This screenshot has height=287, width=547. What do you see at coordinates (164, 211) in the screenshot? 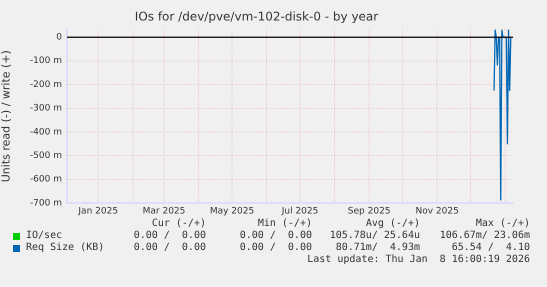
I see `x-tick-label: Mar 2025` at bounding box center [164, 211].